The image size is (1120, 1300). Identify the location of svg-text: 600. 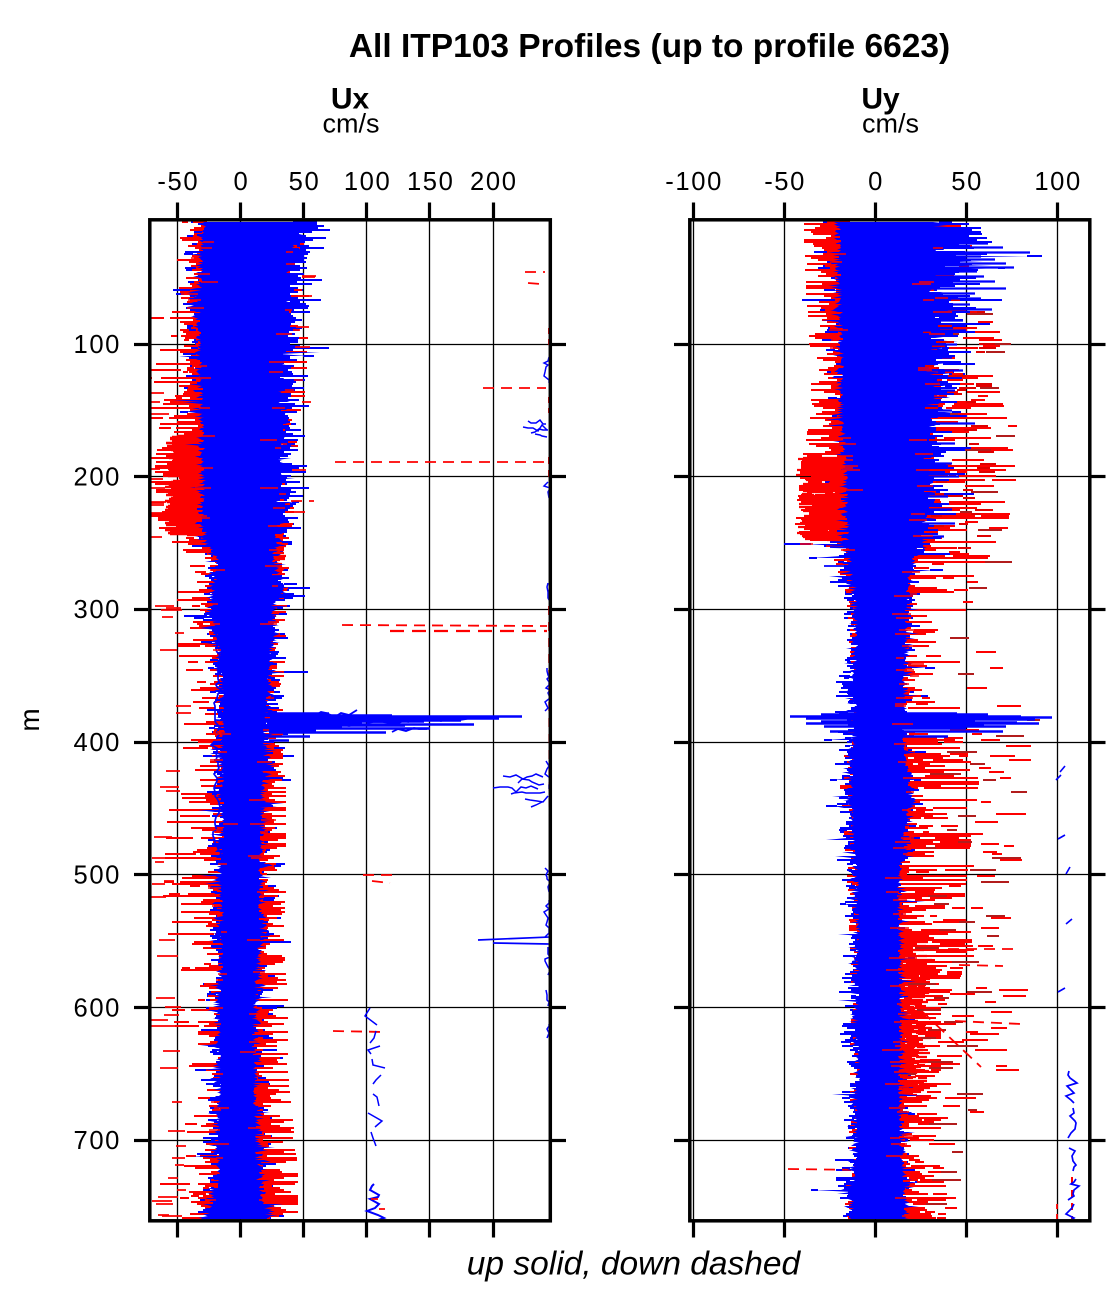
(97, 1008).